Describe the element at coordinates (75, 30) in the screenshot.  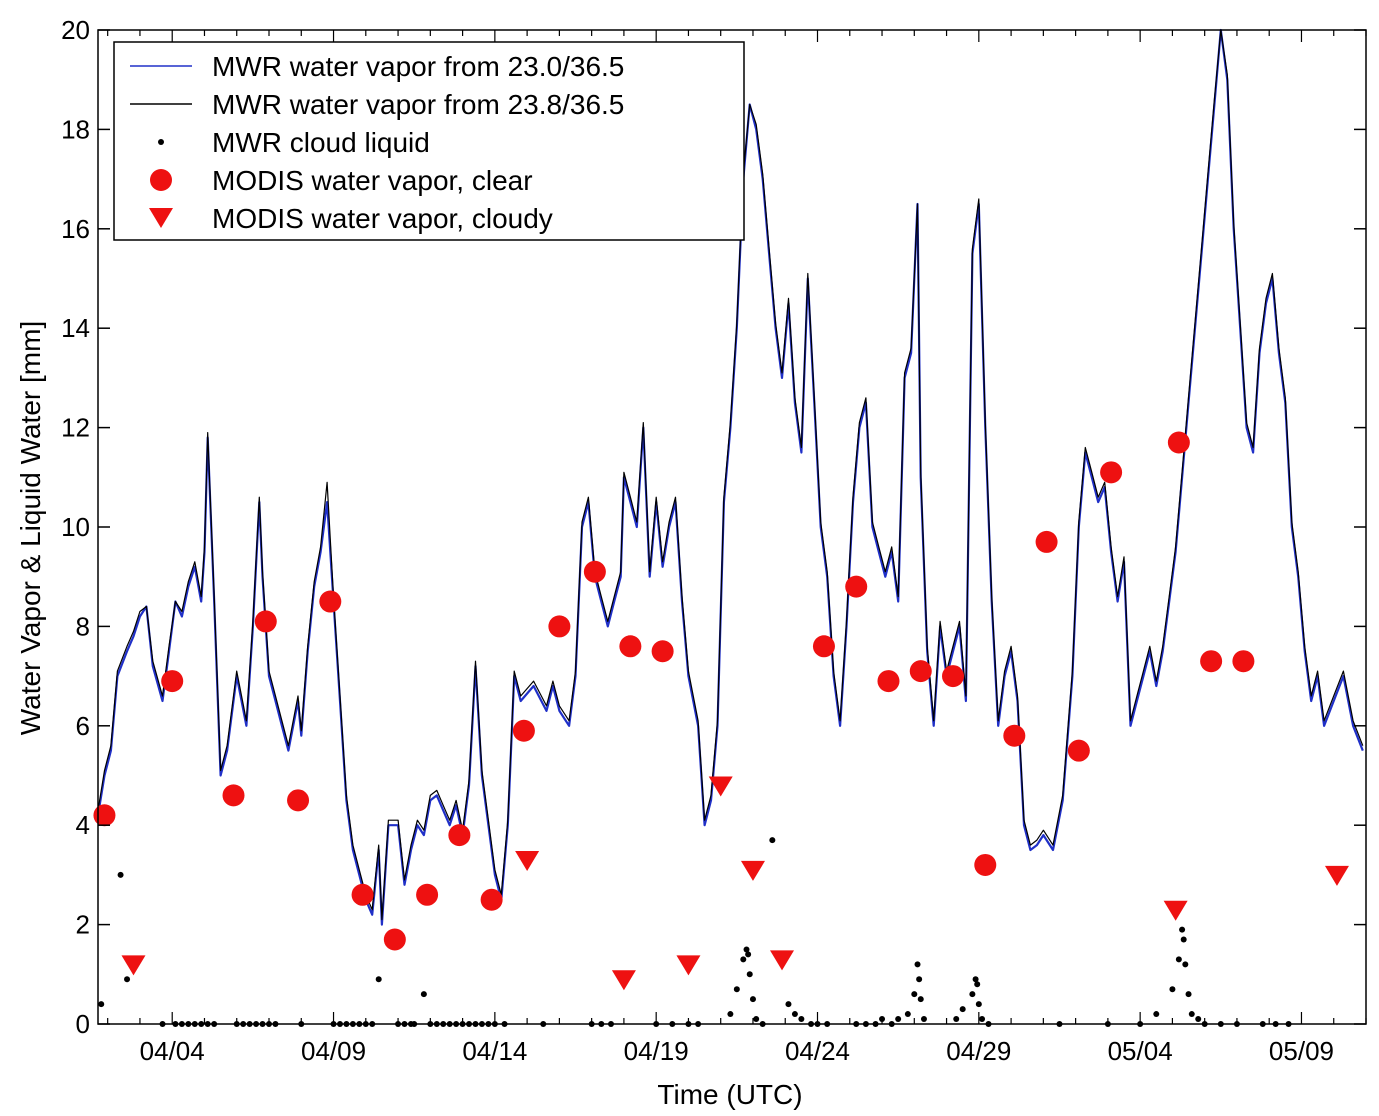
I see `y-tick-label: 20` at that location.